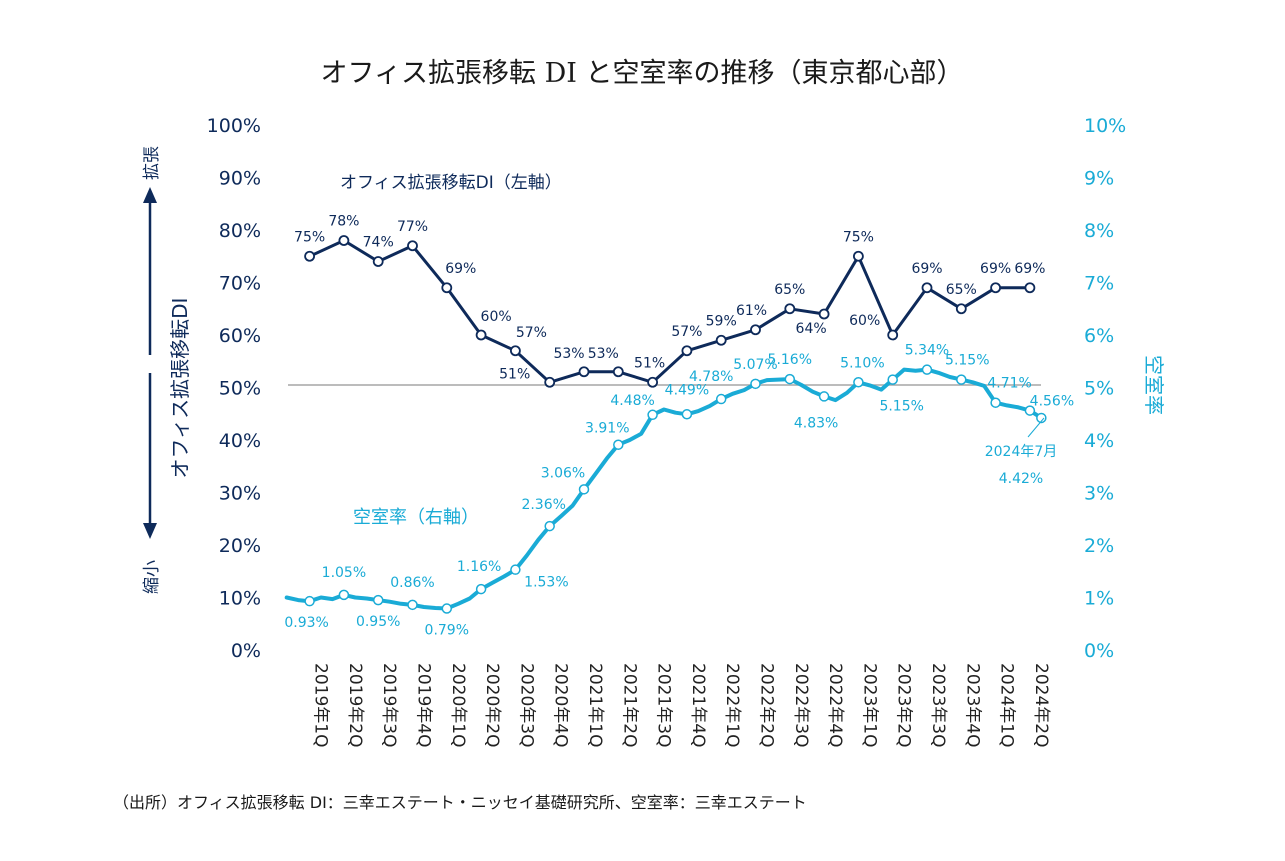 This screenshot has width=1285, height=861. What do you see at coordinates (378, 622) in the screenshot?
I see `vacancy-data-label: 0.95%` at bounding box center [378, 622].